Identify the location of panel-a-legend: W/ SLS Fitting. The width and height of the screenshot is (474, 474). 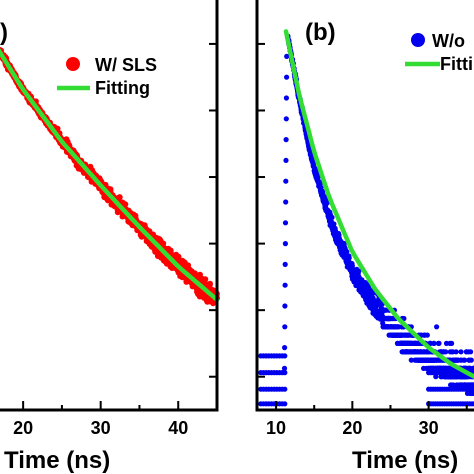
(107, 76).